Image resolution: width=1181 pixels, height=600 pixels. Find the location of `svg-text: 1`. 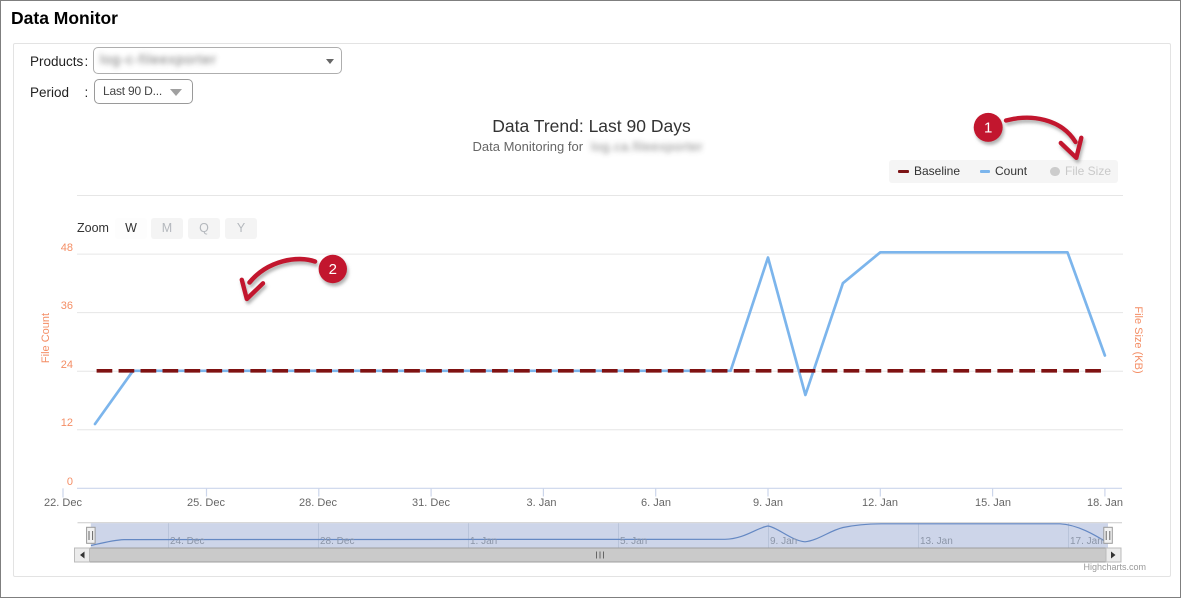

svg-text: 1 is located at coordinates (988, 128).